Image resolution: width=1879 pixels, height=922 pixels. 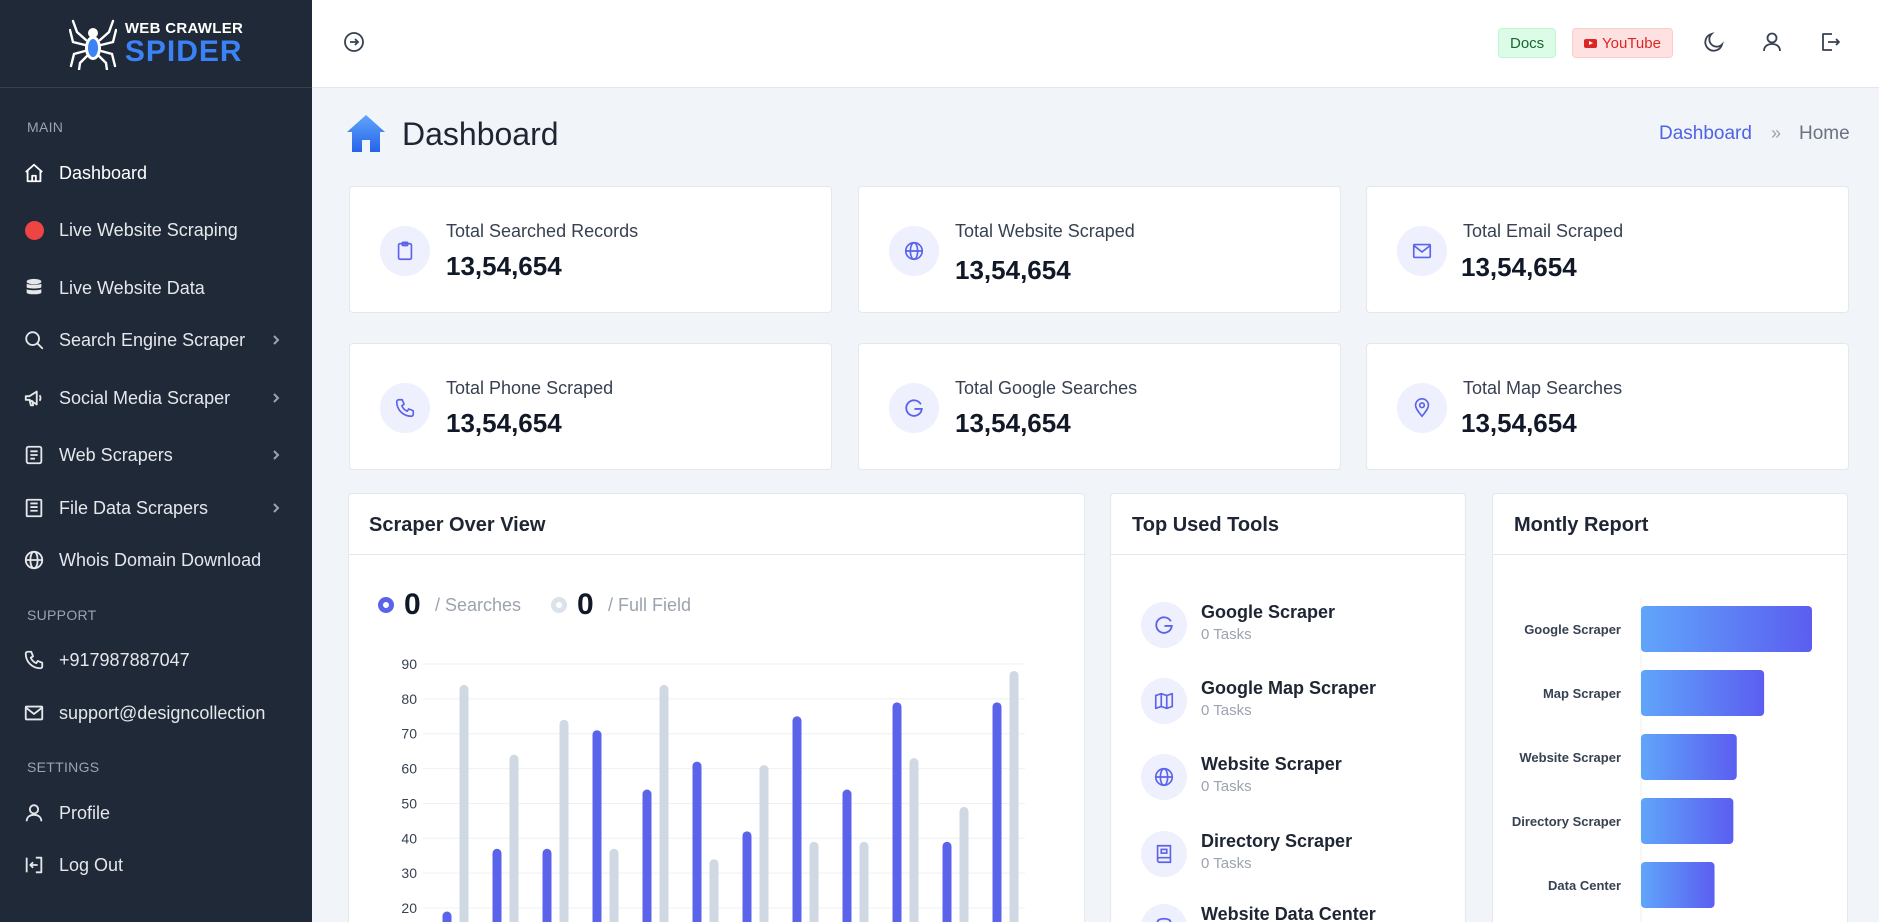 I want to click on sidebar-item-live-website-scraping: Live Website Scraping, so click(x=156, y=230).